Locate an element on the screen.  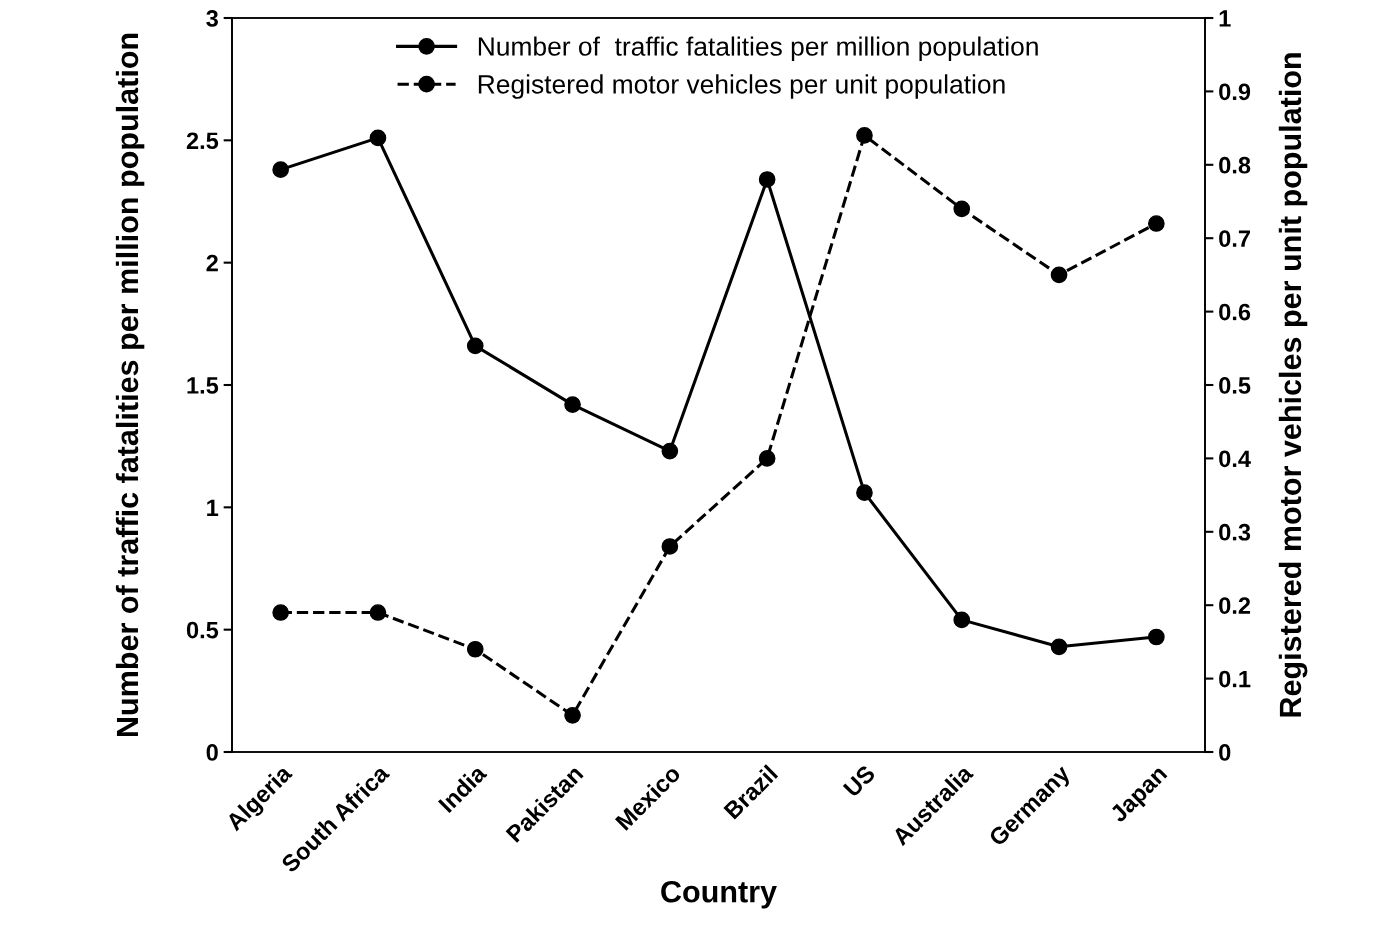
y2-tick-label: 0.7 is located at coordinates (1234, 238).